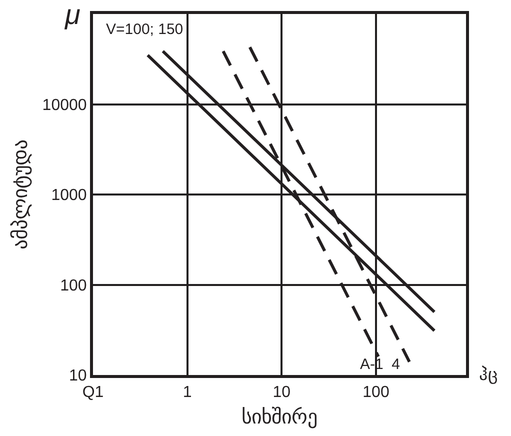  I want to click on annotation: V=100; 150, so click(145, 29).